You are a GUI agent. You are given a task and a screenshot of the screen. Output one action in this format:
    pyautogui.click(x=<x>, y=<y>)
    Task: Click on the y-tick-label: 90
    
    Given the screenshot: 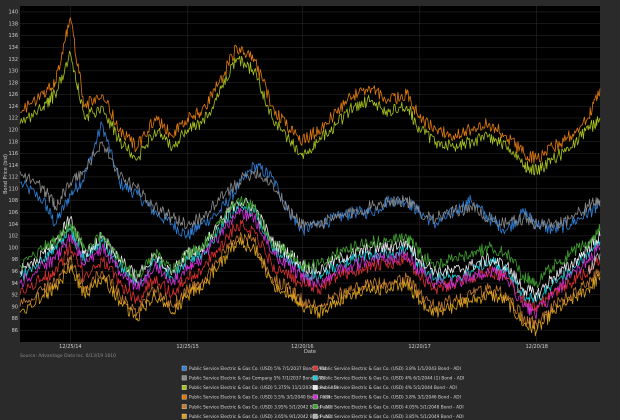 What is the action you would take?
    pyautogui.click(x=15, y=307)
    